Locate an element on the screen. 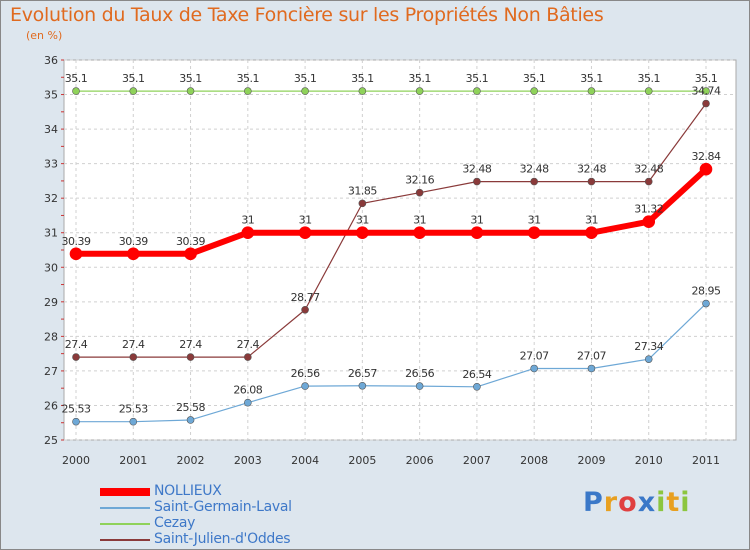 The width and height of the screenshot is (750, 550). logo-letter: t is located at coordinates (673, 502).